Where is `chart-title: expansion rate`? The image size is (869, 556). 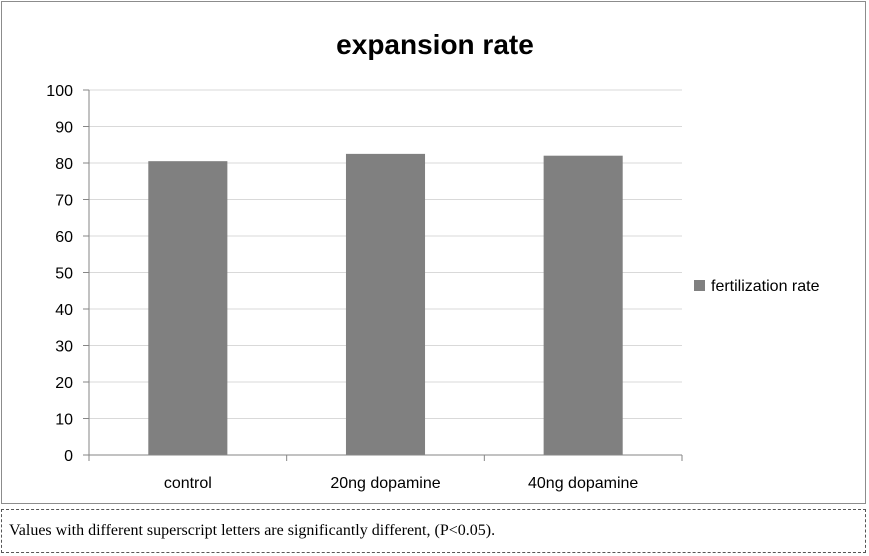 chart-title: expansion rate is located at coordinates (435, 44).